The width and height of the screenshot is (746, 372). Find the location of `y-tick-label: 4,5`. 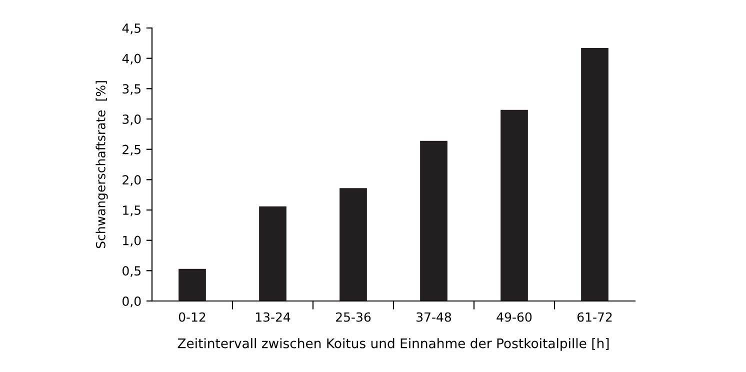

y-tick-label: 4,5 is located at coordinates (131, 29).